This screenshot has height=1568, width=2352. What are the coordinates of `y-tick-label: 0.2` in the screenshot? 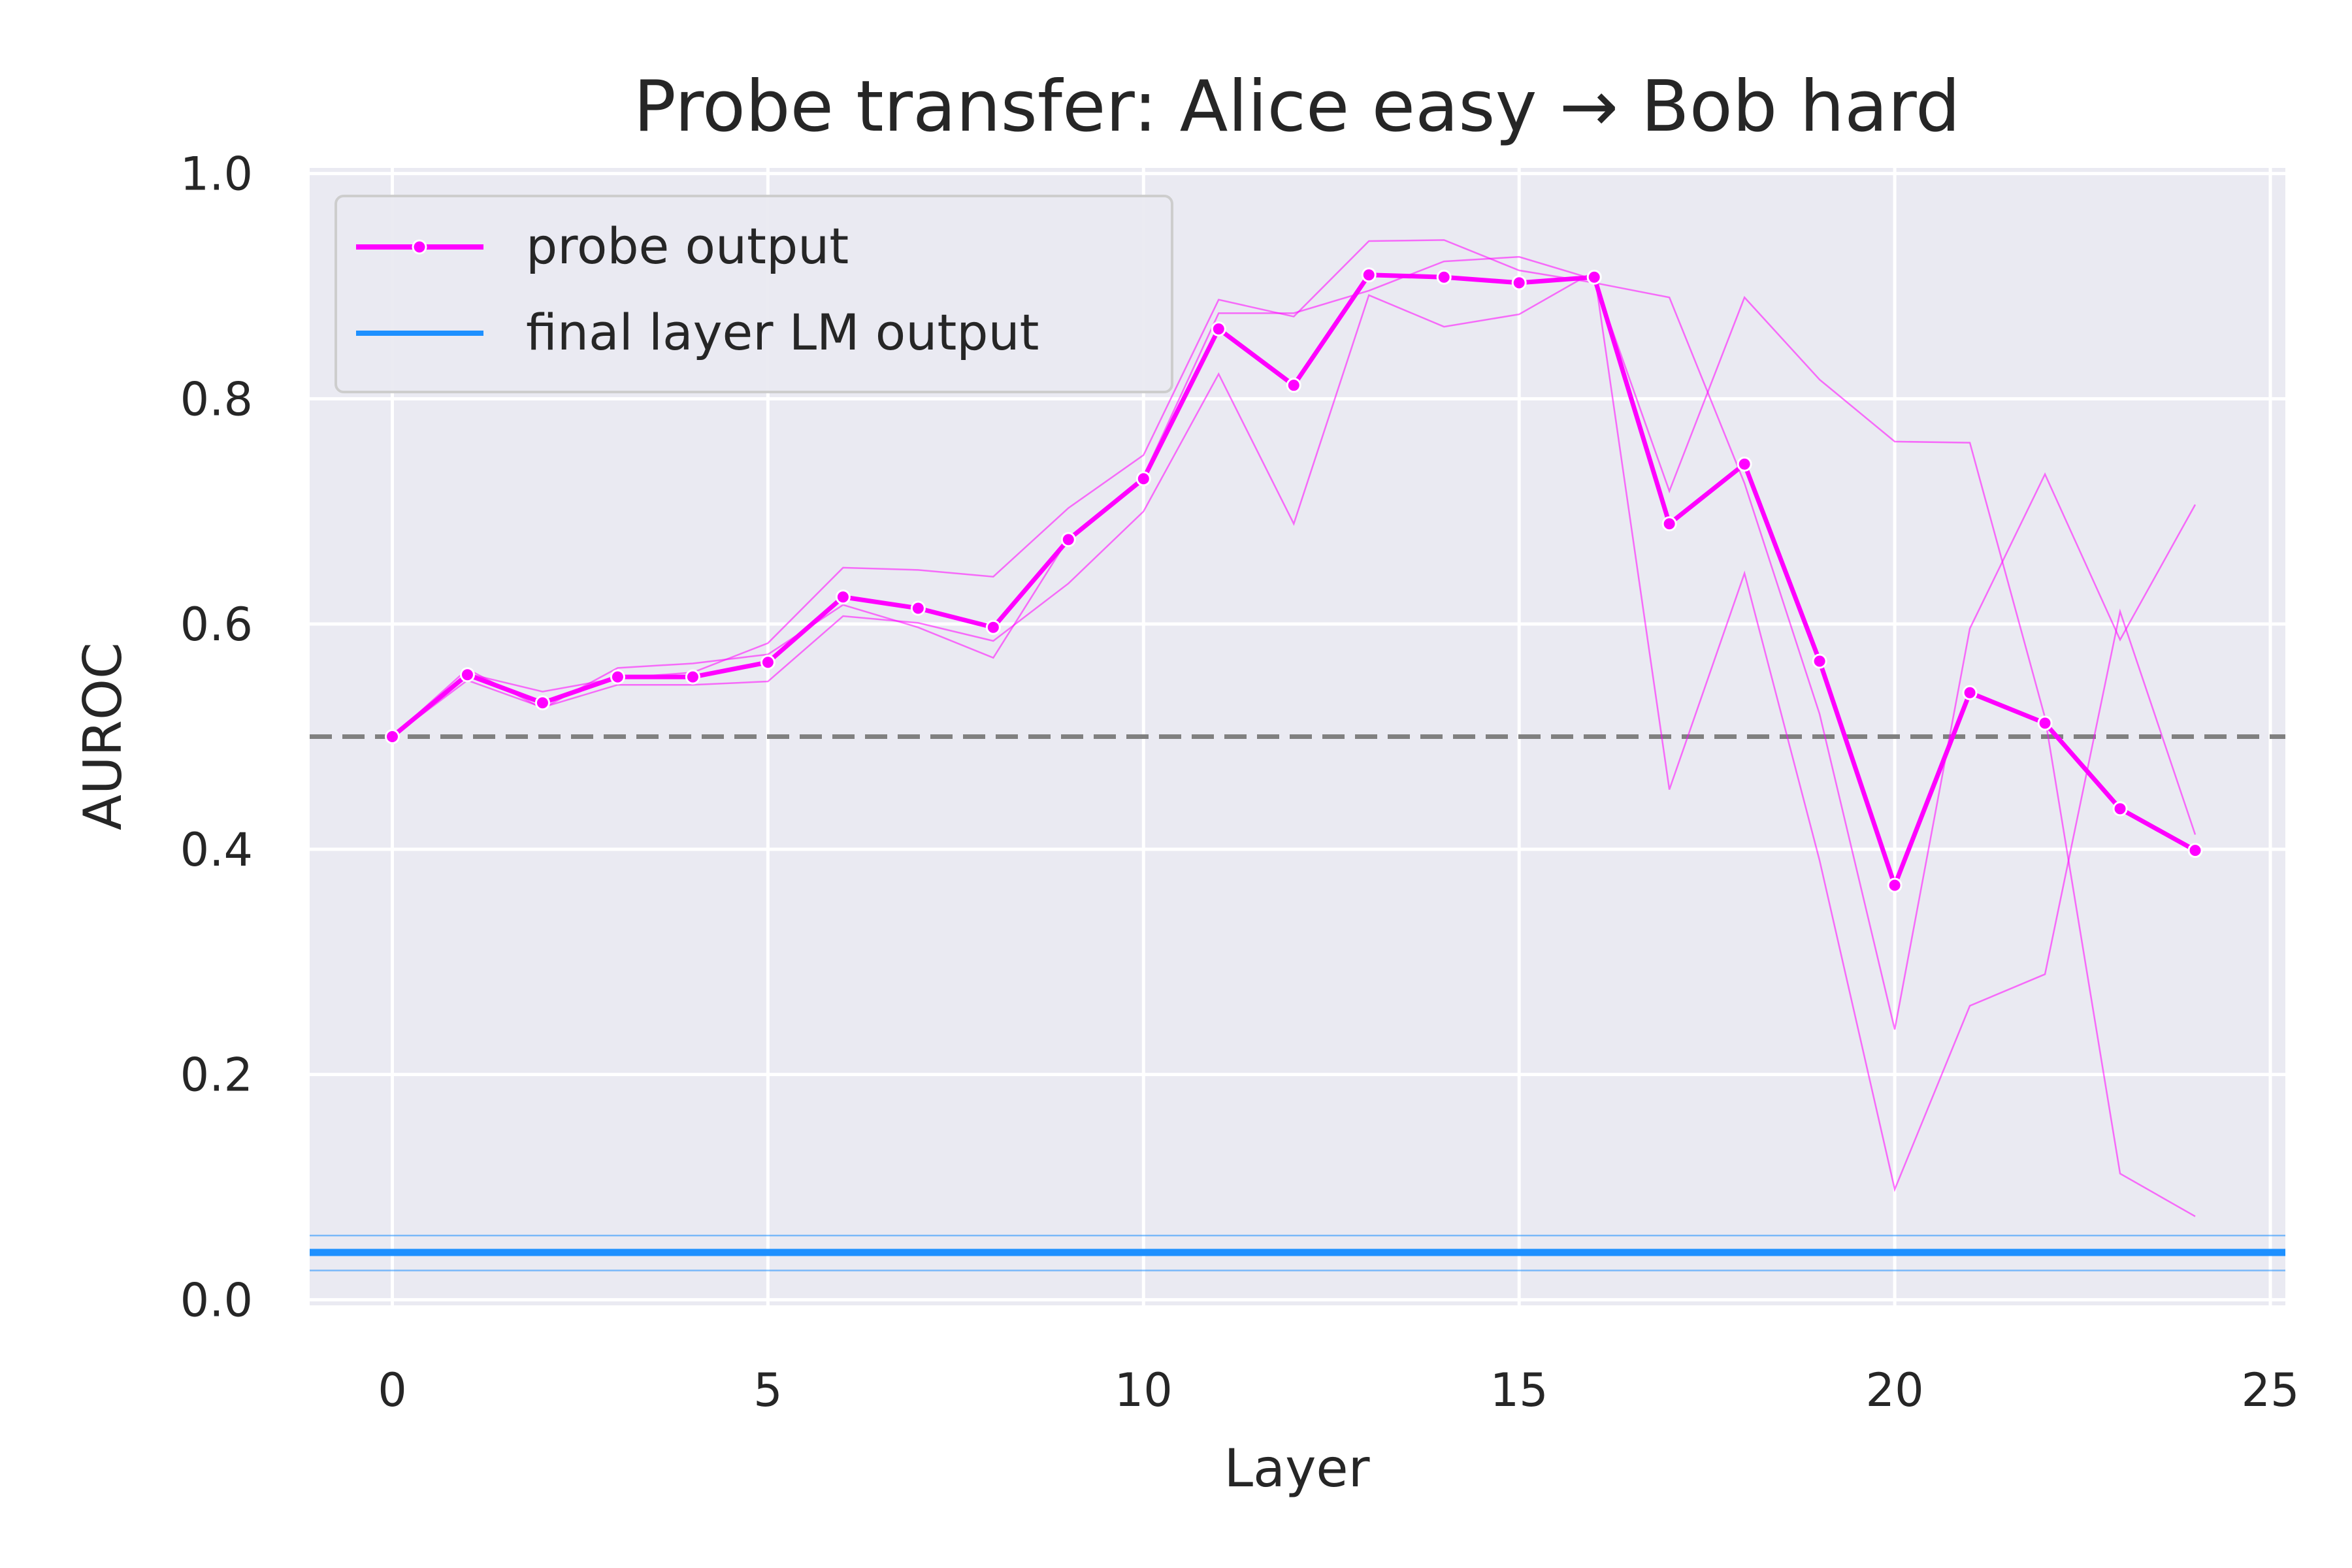 It's located at (216, 1075).